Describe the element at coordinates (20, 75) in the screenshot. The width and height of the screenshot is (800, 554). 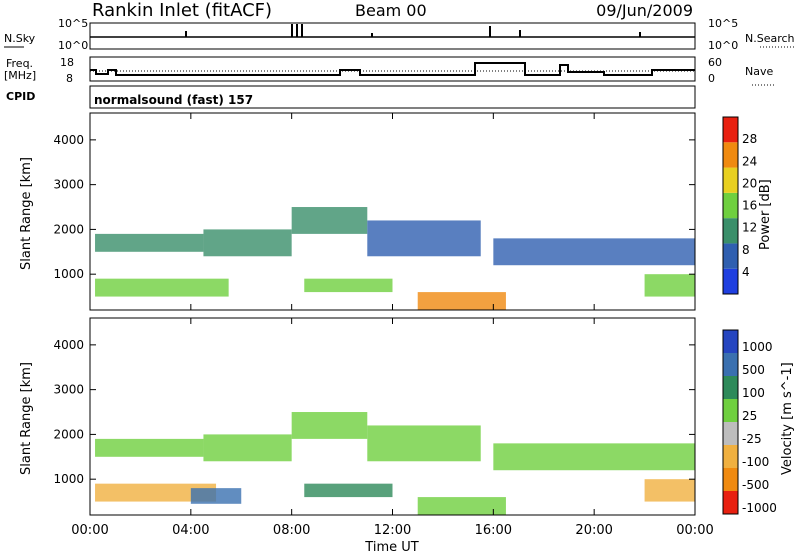
I see `freq-unit-label: [MHz]` at that location.